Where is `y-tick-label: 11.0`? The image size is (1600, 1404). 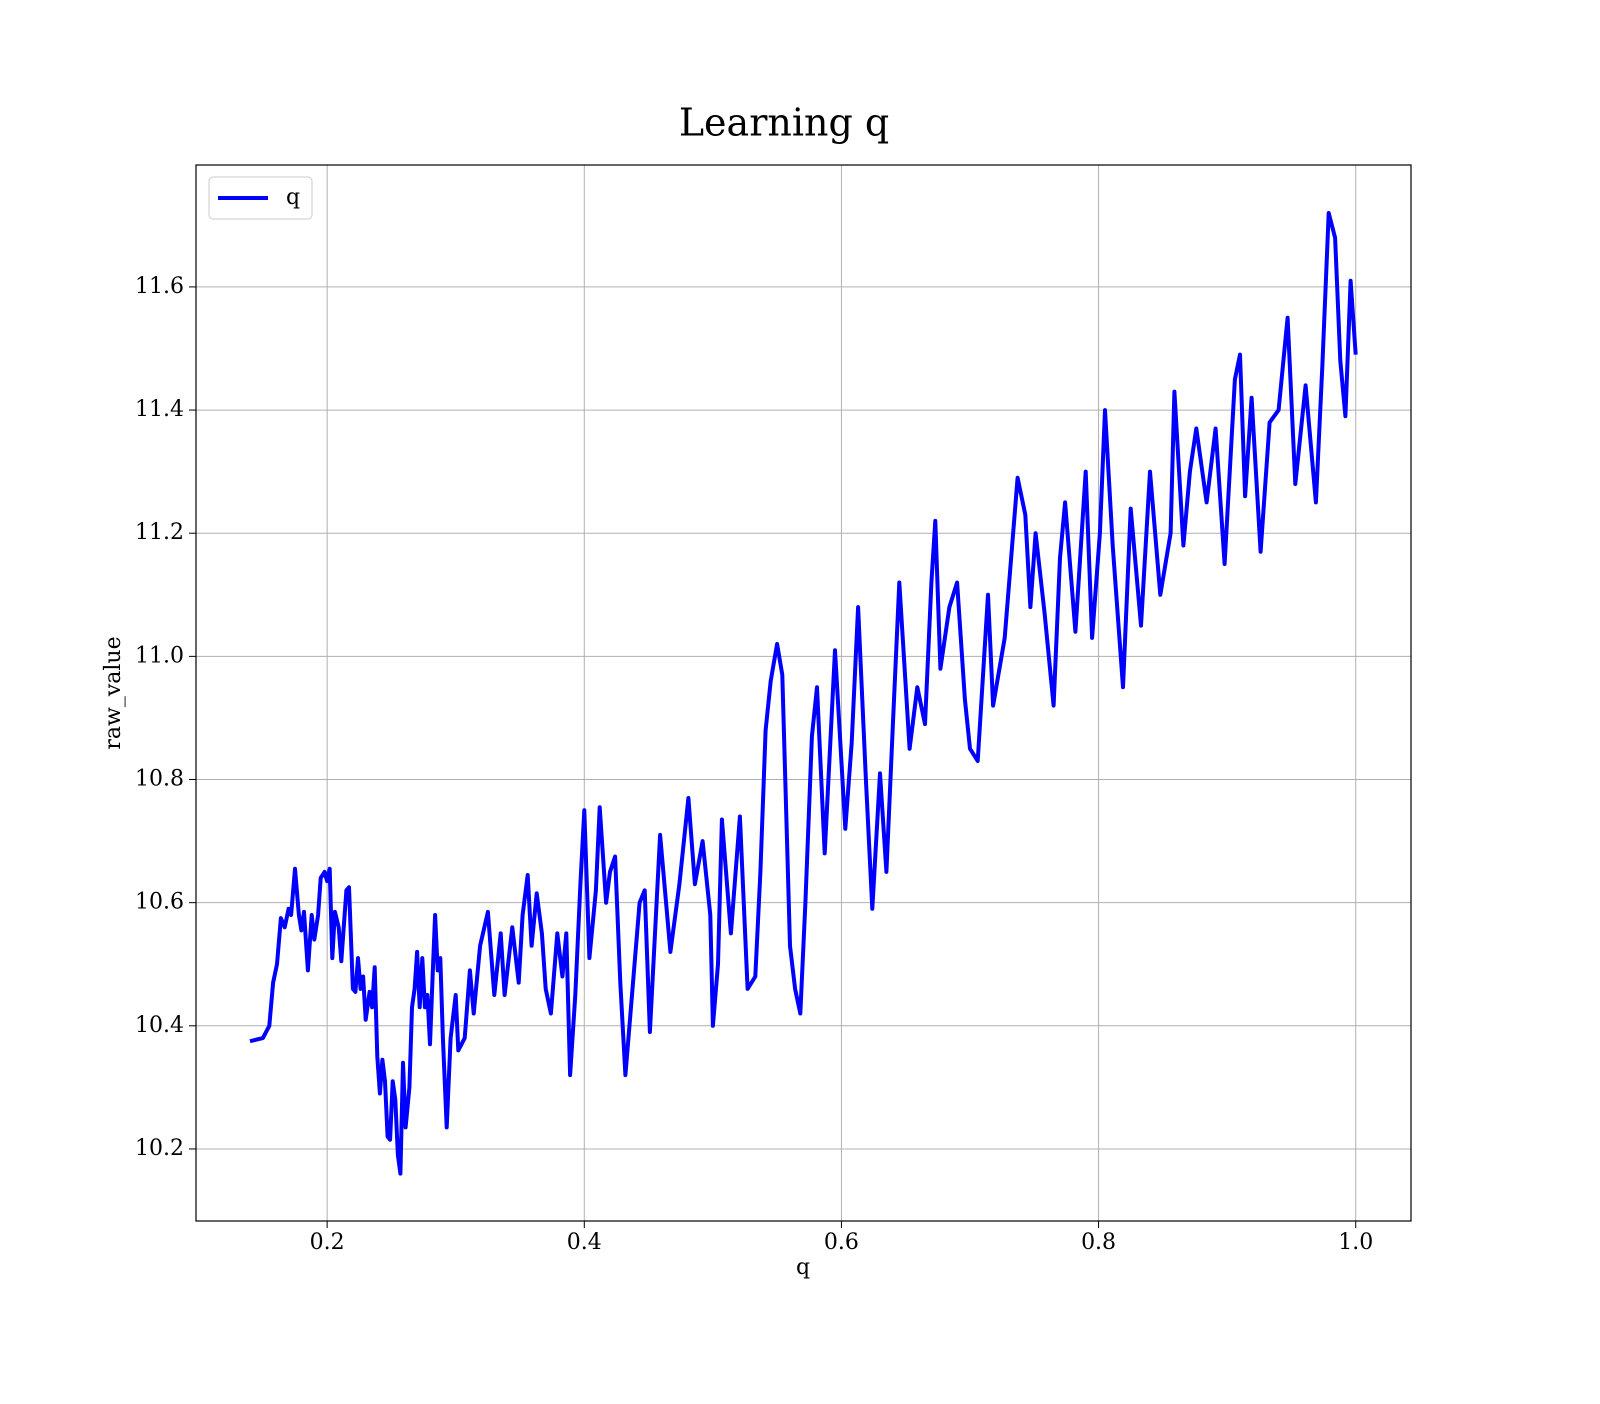 y-tick-label: 11.0 is located at coordinates (159, 655).